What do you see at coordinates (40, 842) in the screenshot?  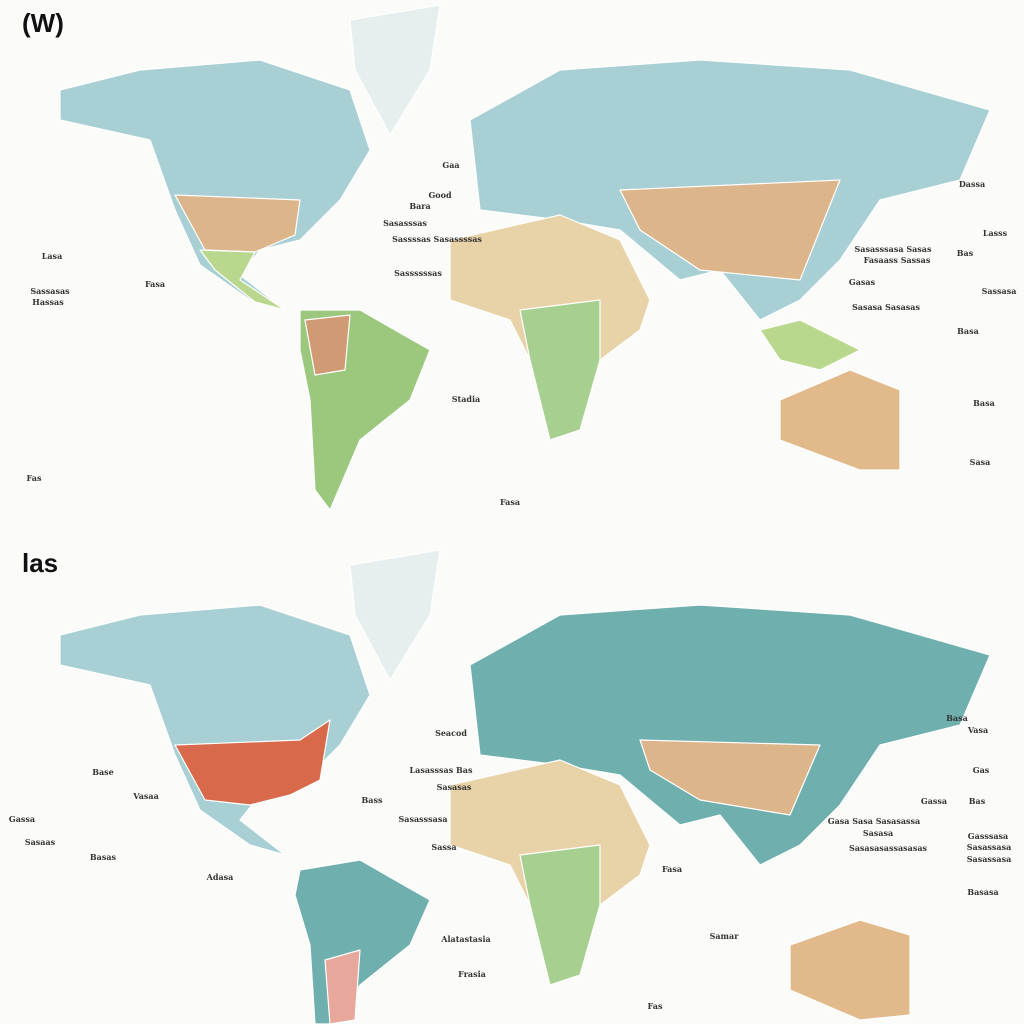 I see `place-label: Sasaas` at bounding box center [40, 842].